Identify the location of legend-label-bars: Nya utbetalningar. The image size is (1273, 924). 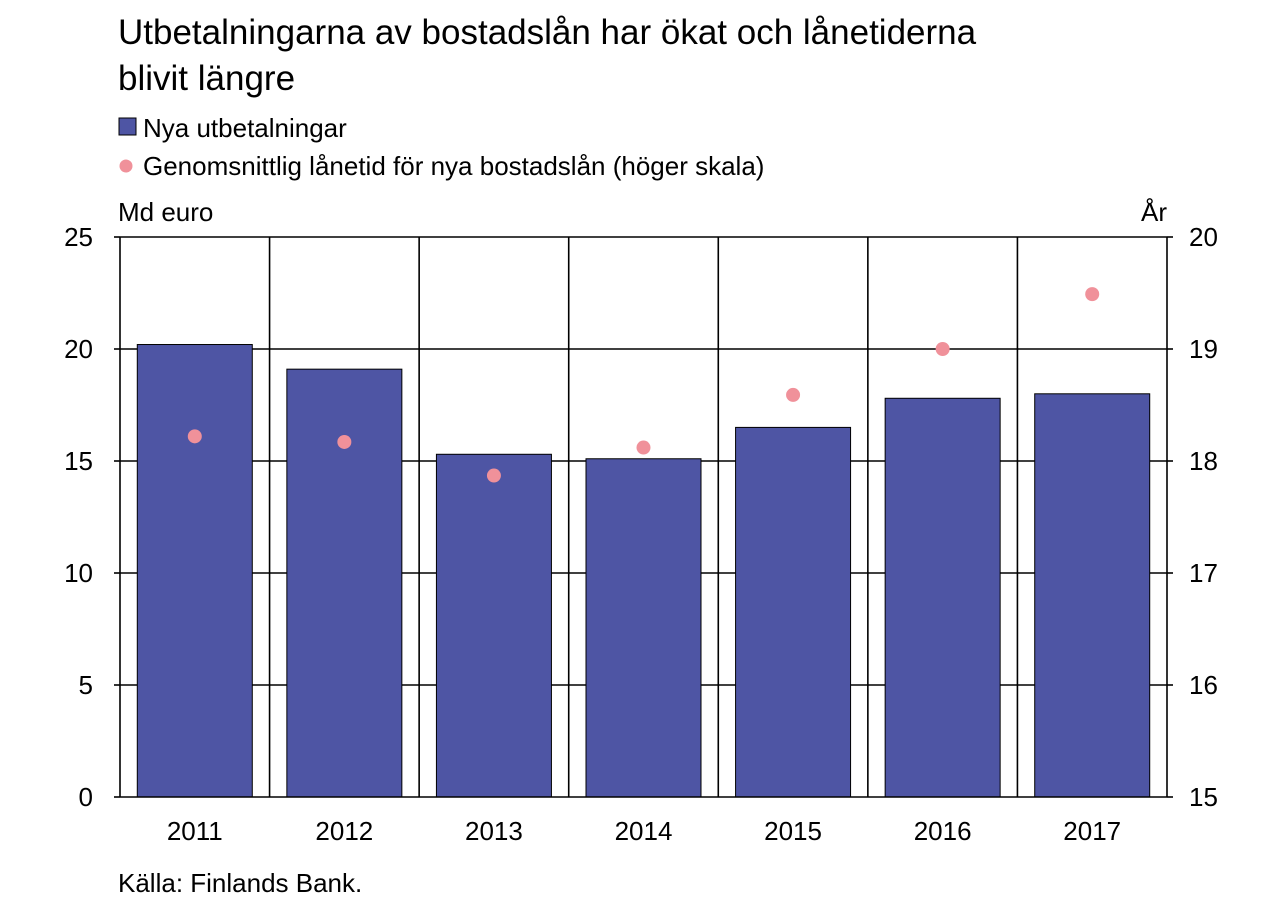
(245, 128).